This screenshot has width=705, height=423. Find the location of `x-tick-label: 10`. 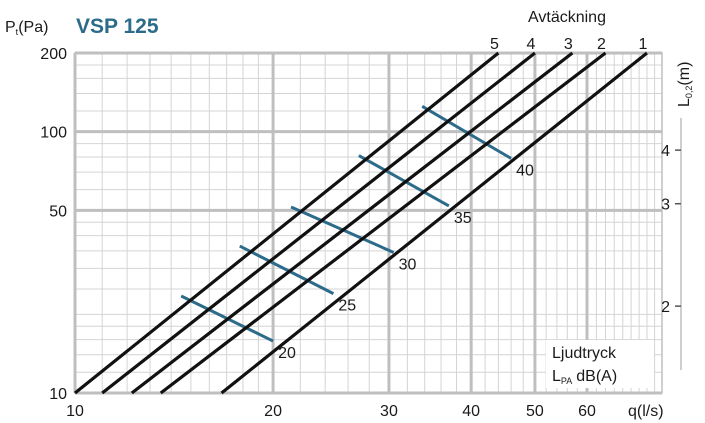

x-tick-label: 10 is located at coordinates (75, 411).